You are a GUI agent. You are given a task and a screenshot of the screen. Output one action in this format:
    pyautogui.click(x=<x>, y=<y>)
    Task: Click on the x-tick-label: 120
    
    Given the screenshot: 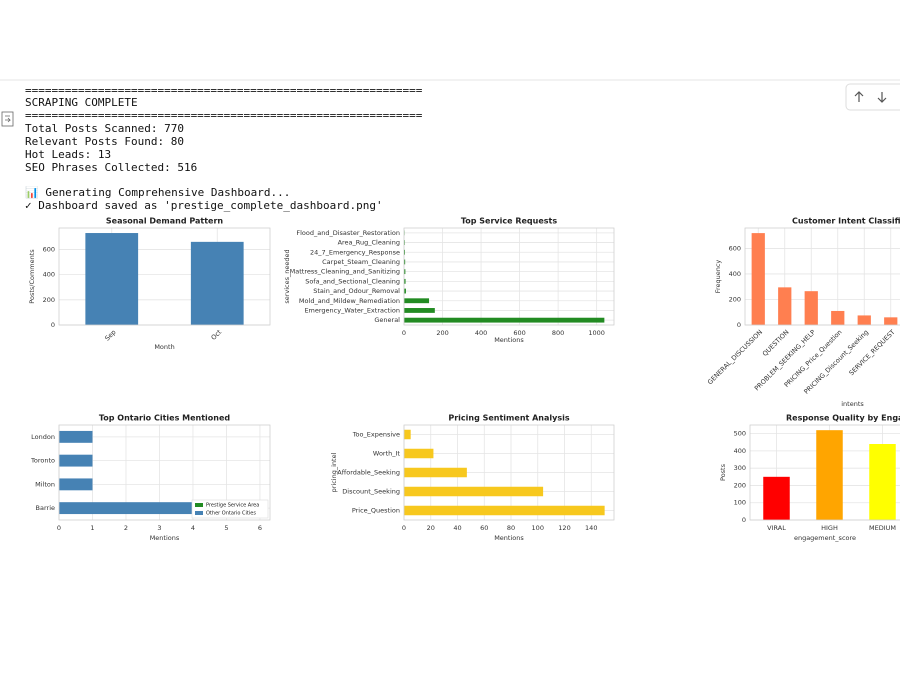 What is the action you would take?
    pyautogui.click(x=564, y=528)
    